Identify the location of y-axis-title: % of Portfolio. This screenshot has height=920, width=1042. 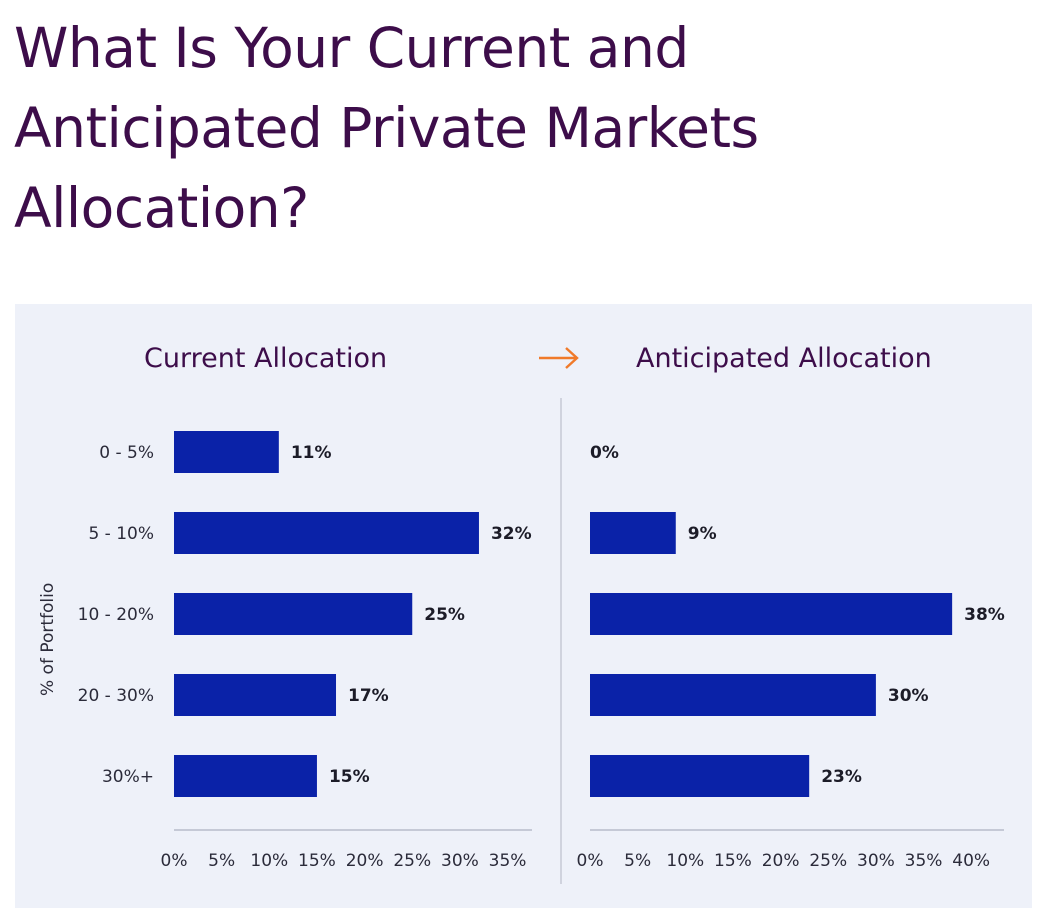
(48, 639).